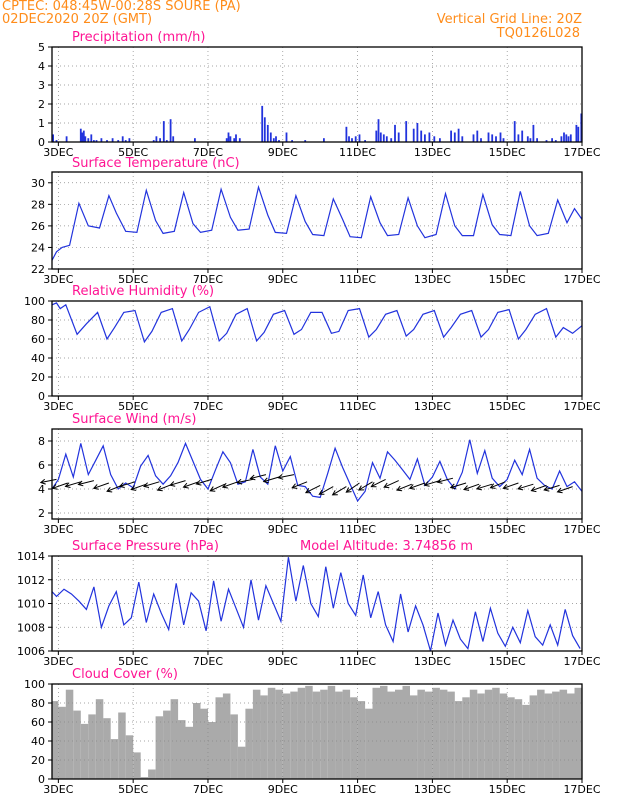 This screenshot has height=800, width=618. What do you see at coordinates (509, 19) in the screenshot?
I see `grid-line-note: Vertical Grid Line: 20Z` at bounding box center [509, 19].